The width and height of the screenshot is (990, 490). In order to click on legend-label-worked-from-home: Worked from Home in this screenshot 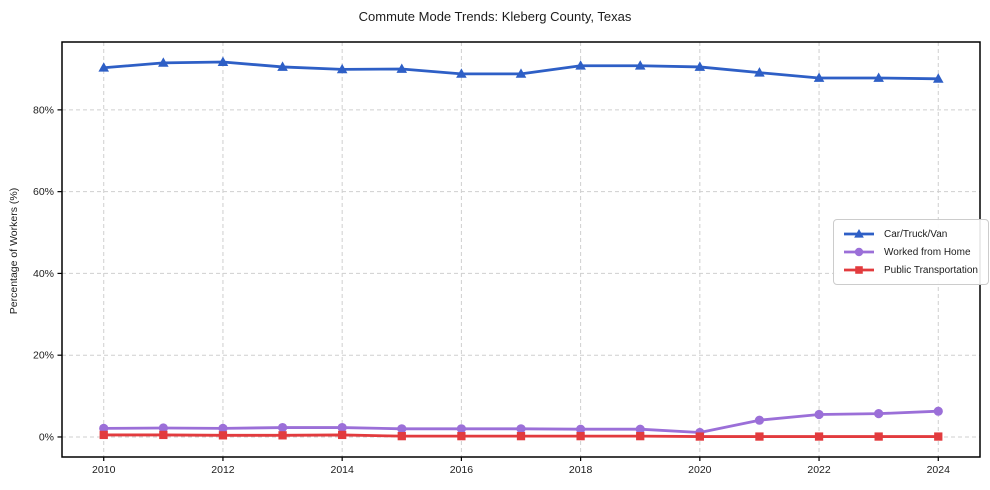, I will do `click(927, 252)`.